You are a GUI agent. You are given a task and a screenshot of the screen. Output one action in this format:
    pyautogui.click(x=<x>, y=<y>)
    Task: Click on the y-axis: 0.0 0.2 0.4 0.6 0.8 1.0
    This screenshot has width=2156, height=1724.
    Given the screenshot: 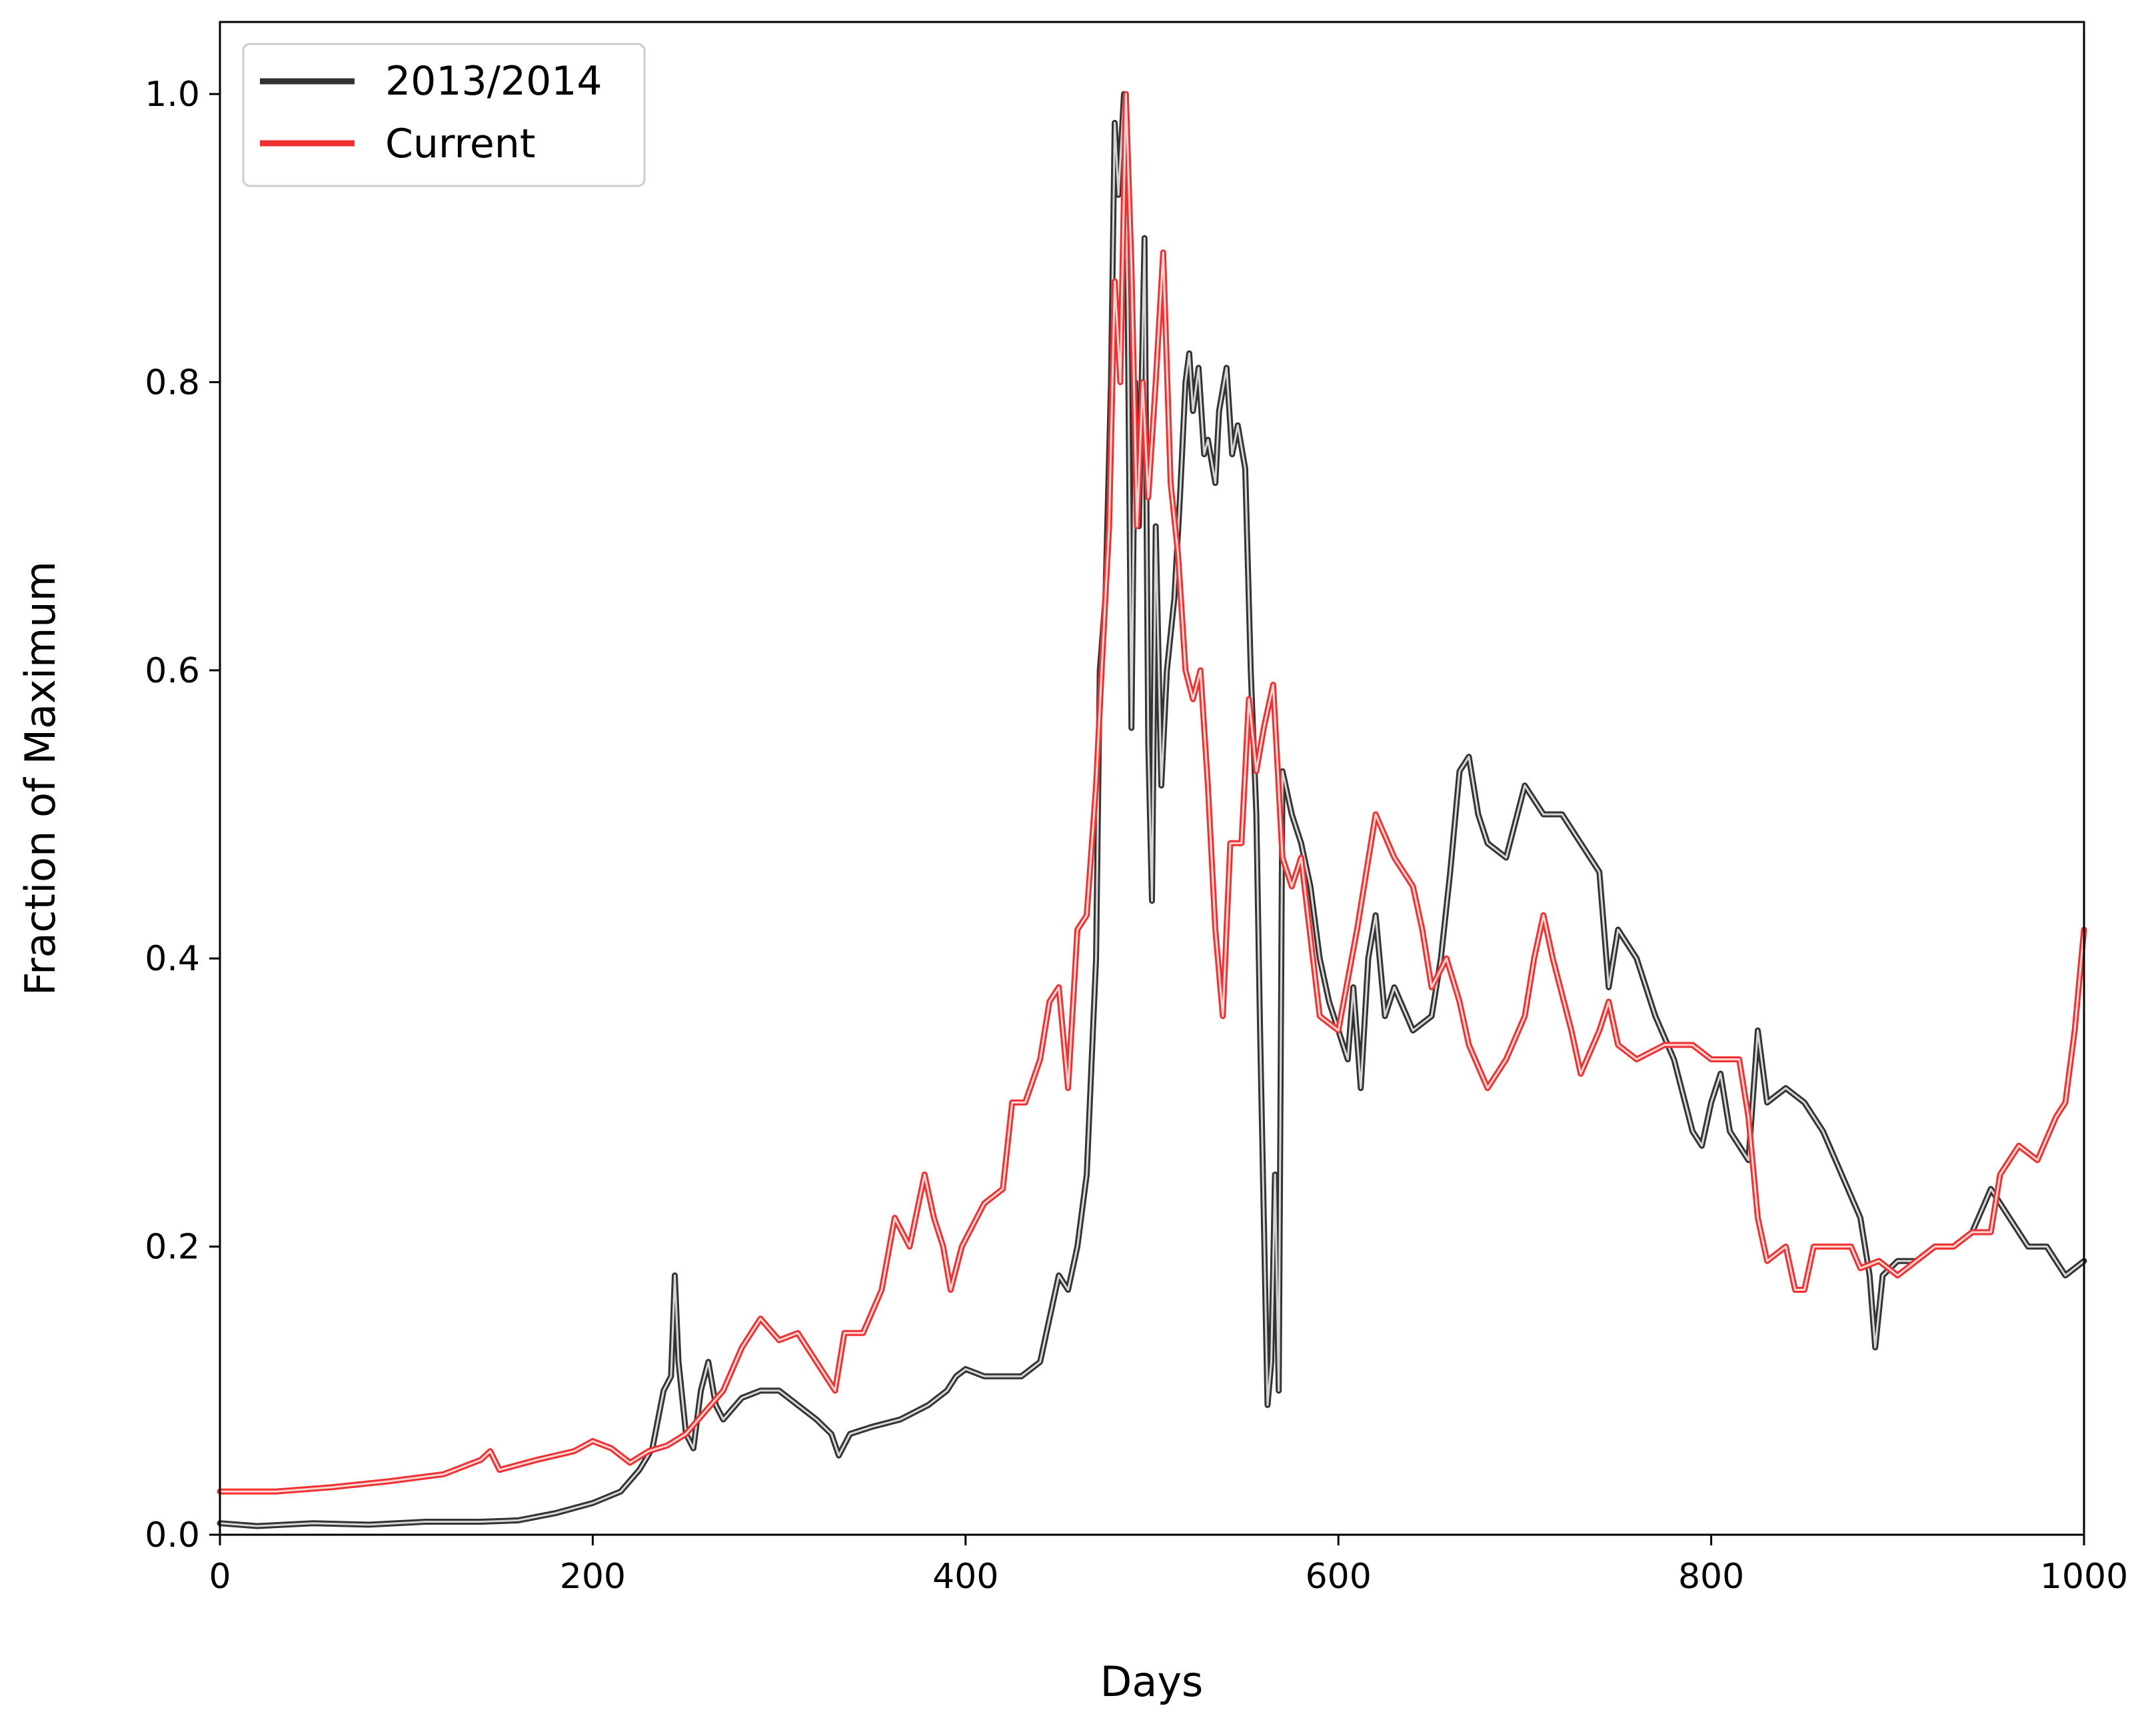 What is the action you would take?
    pyautogui.click(x=182, y=815)
    